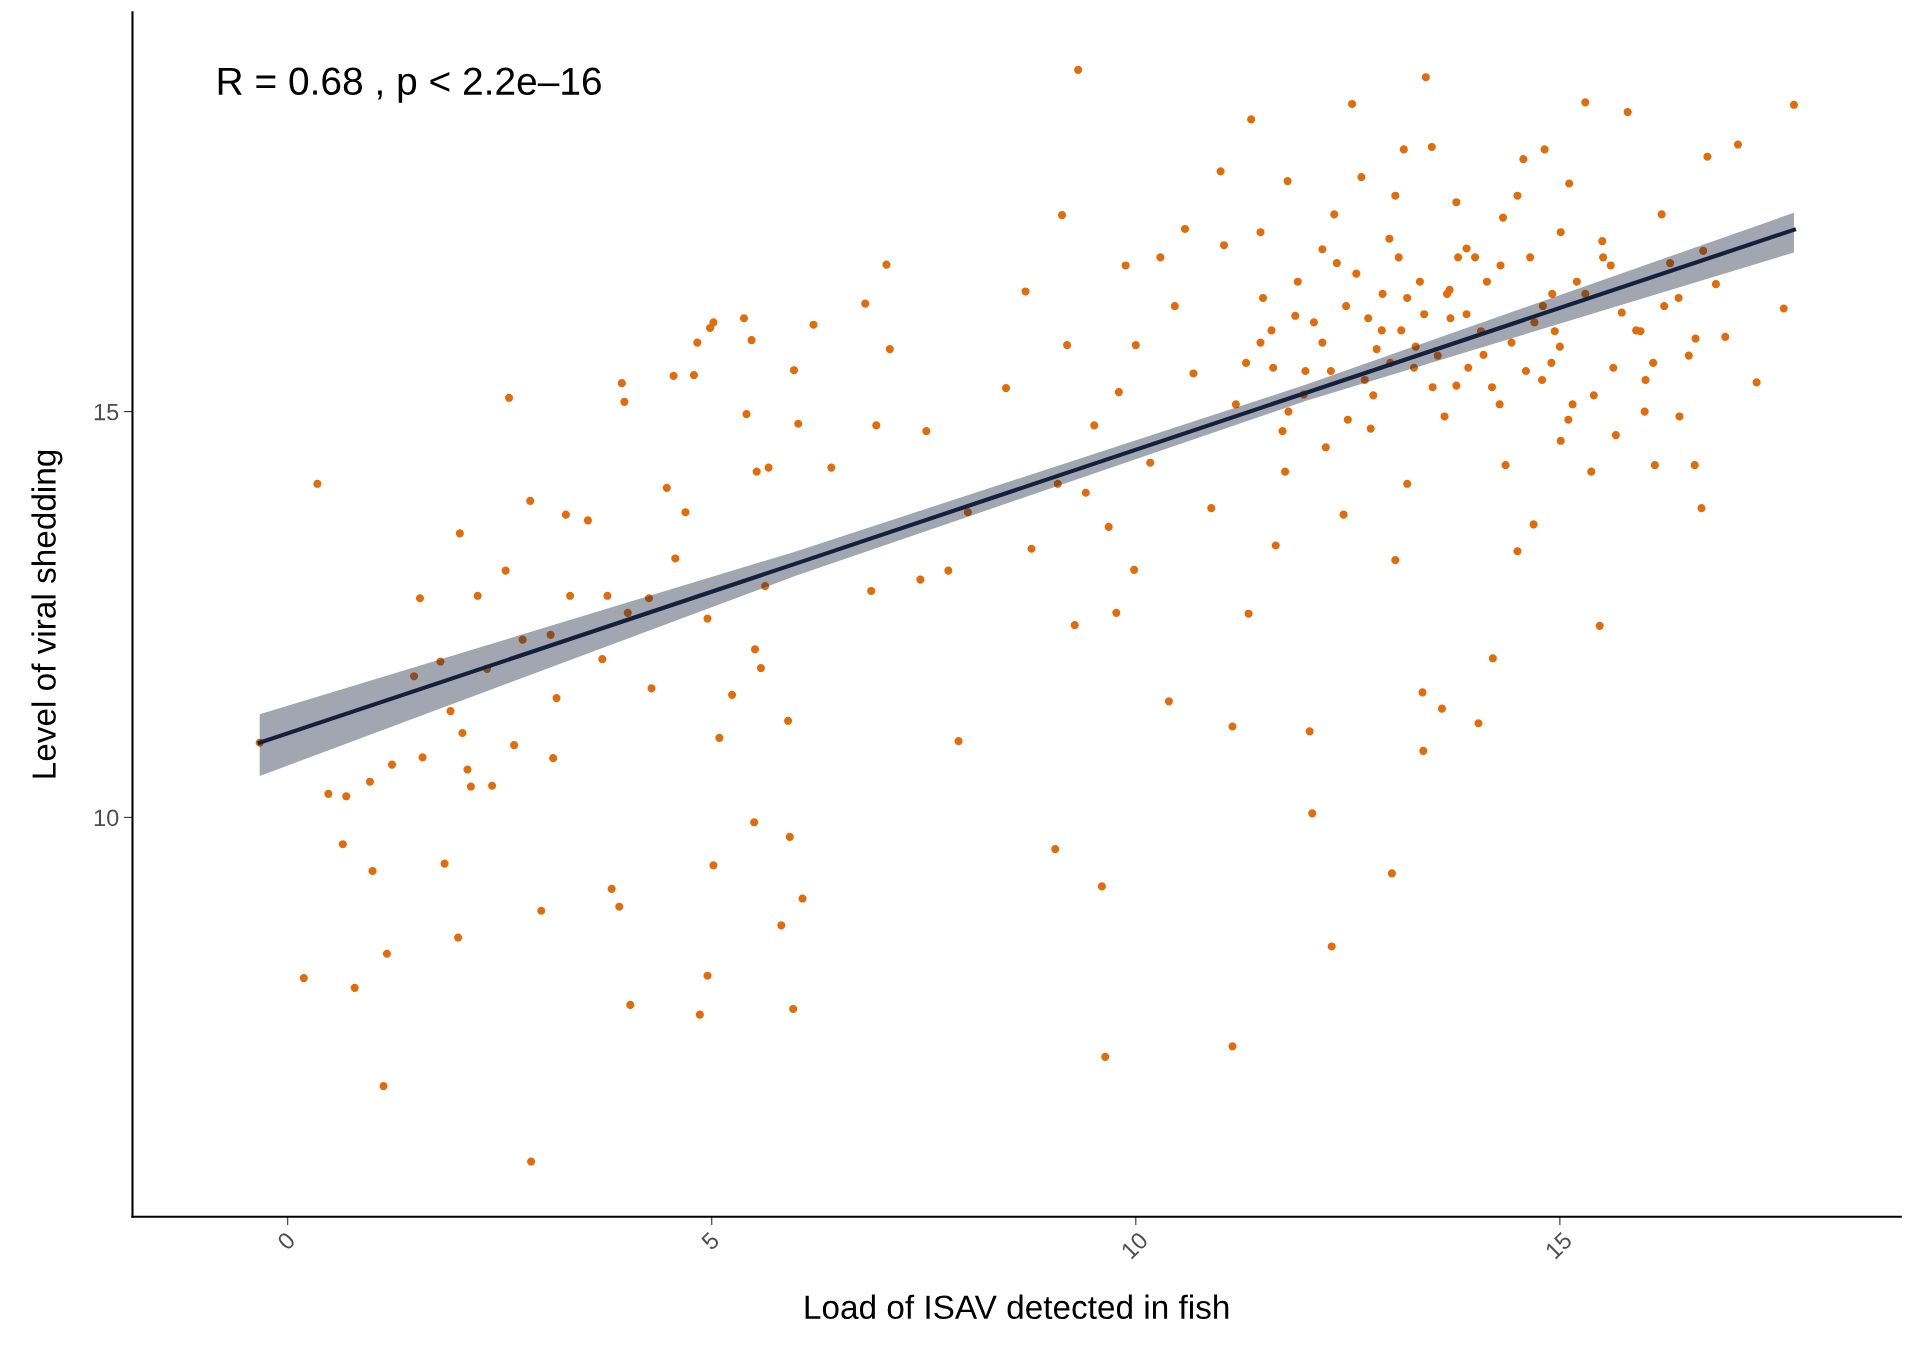 Image resolution: width=1920 pixels, height=1361 pixels. I want to click on x-tick-label: 5, so click(710, 1241).